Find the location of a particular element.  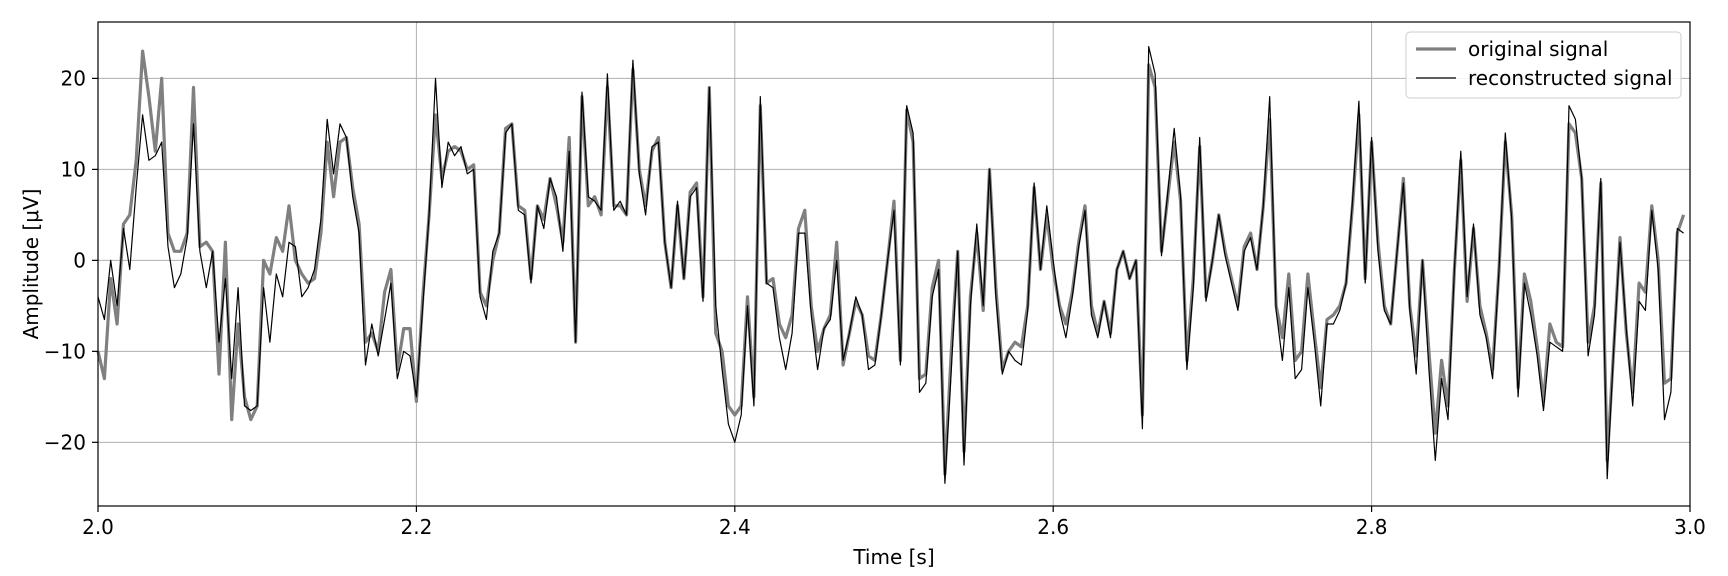

x-tick-label: 2.8 is located at coordinates (1372, 527).